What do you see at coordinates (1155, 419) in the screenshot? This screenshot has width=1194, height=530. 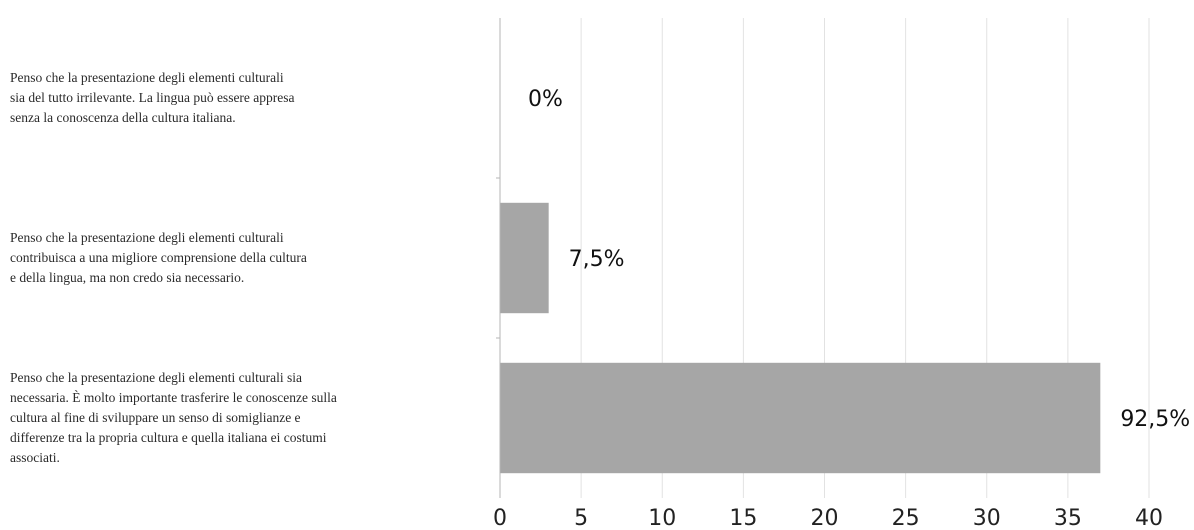 I see `data-label: 92,5%` at bounding box center [1155, 419].